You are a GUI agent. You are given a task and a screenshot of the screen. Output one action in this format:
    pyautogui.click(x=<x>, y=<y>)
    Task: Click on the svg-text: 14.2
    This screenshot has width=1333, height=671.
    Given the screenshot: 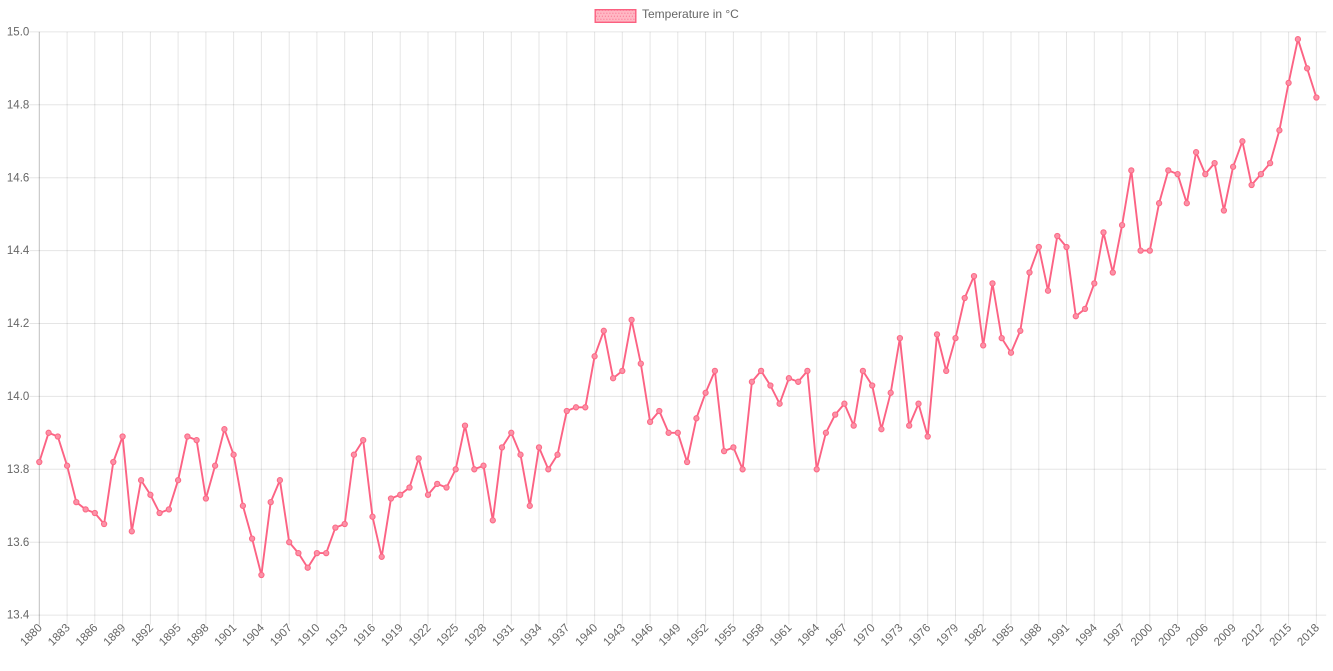 What is the action you would take?
    pyautogui.click(x=18, y=324)
    